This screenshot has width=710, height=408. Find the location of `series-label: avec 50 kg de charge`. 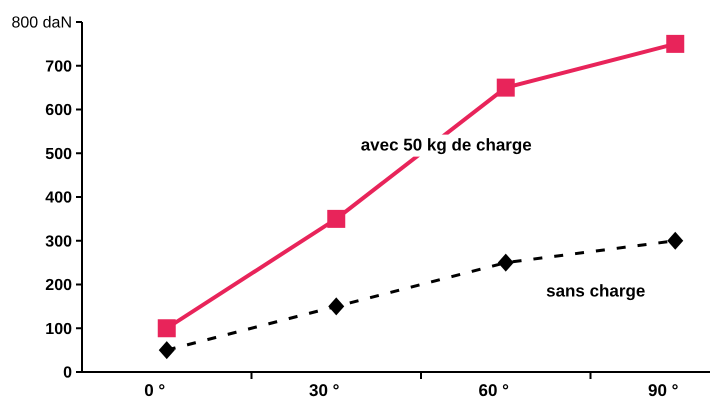

series-label: avec 50 kg de charge is located at coordinates (446, 145).